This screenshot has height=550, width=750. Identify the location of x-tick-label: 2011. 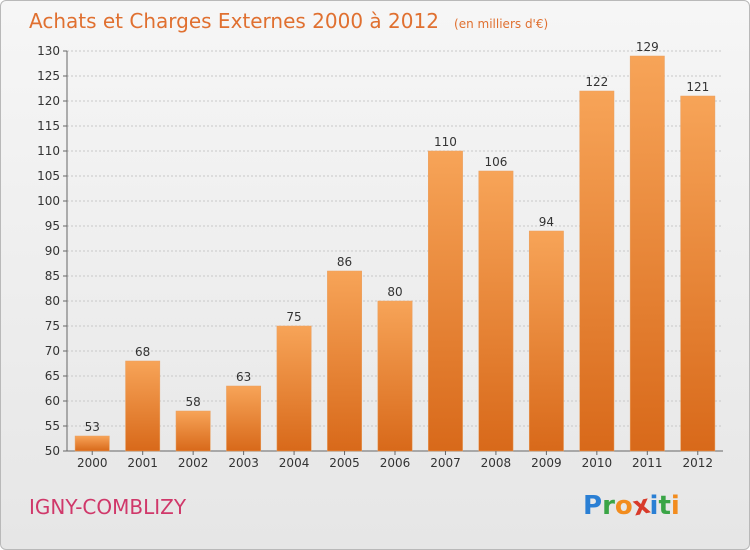
(647, 463).